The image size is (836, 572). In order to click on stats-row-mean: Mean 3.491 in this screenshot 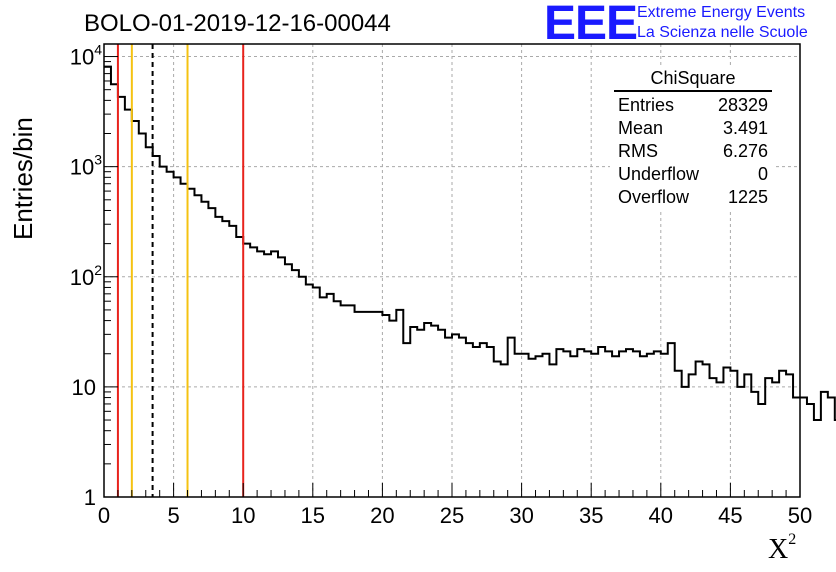, I will do `click(693, 128)`.